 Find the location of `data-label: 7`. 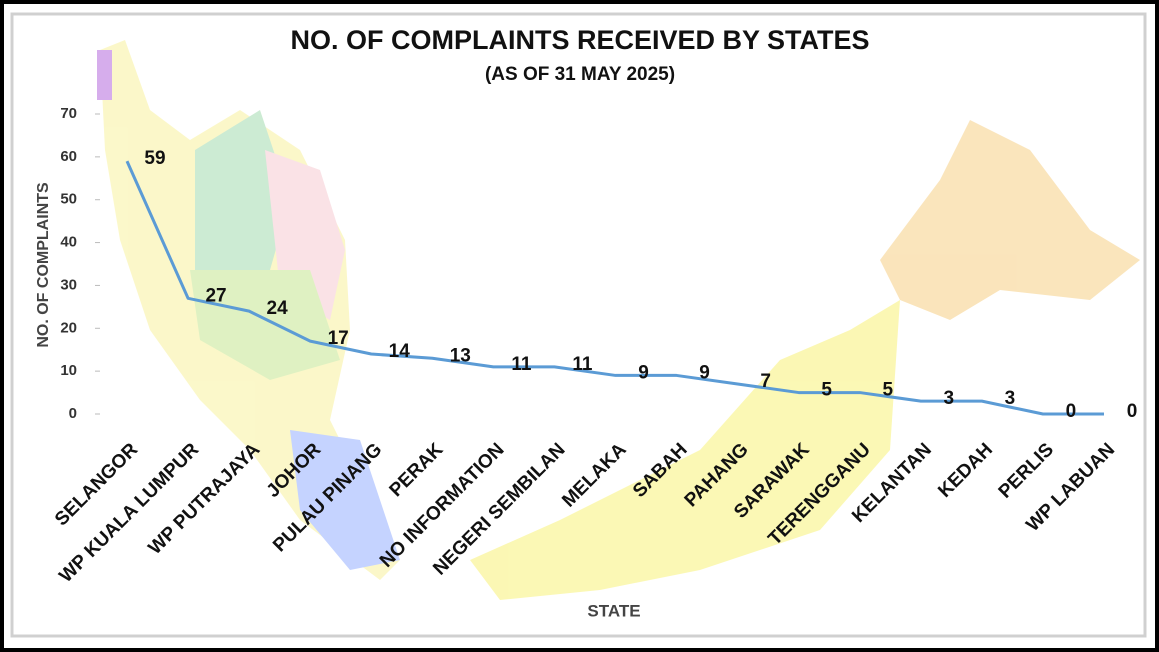

data-label: 7 is located at coordinates (765, 381).